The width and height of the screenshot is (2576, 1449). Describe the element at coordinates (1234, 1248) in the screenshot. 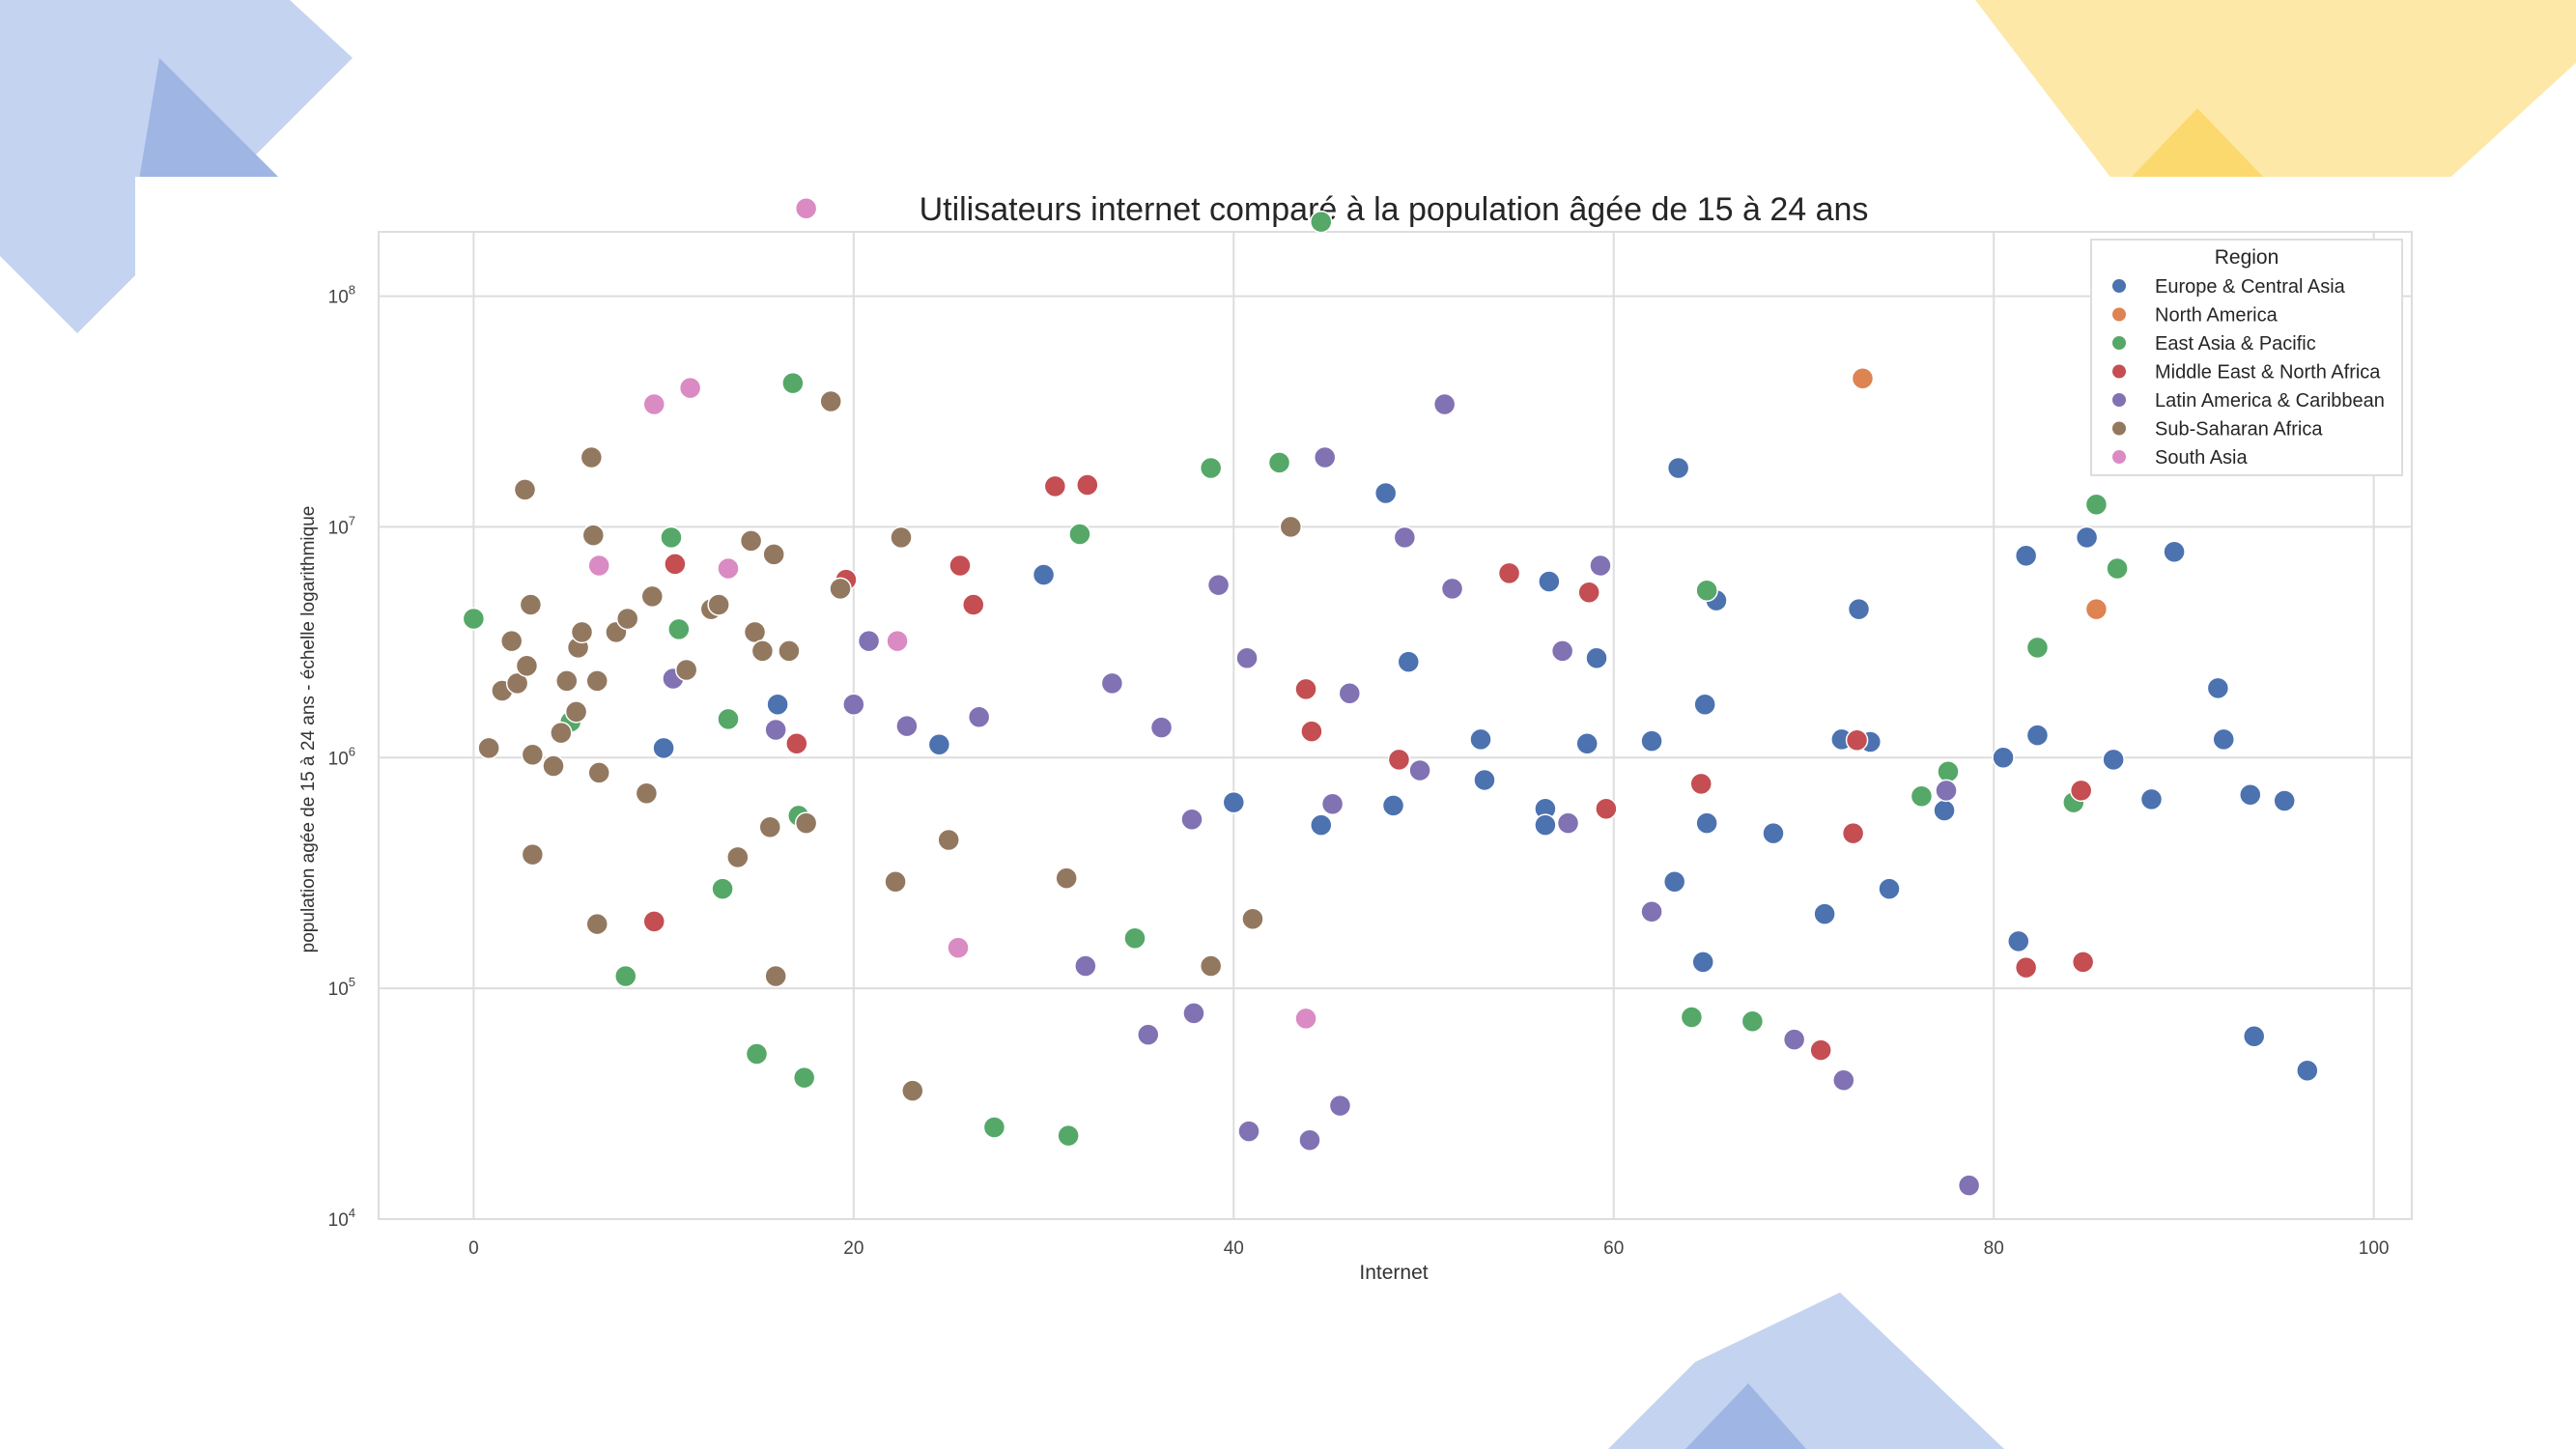

I see `x-tick-label: 40` at that location.